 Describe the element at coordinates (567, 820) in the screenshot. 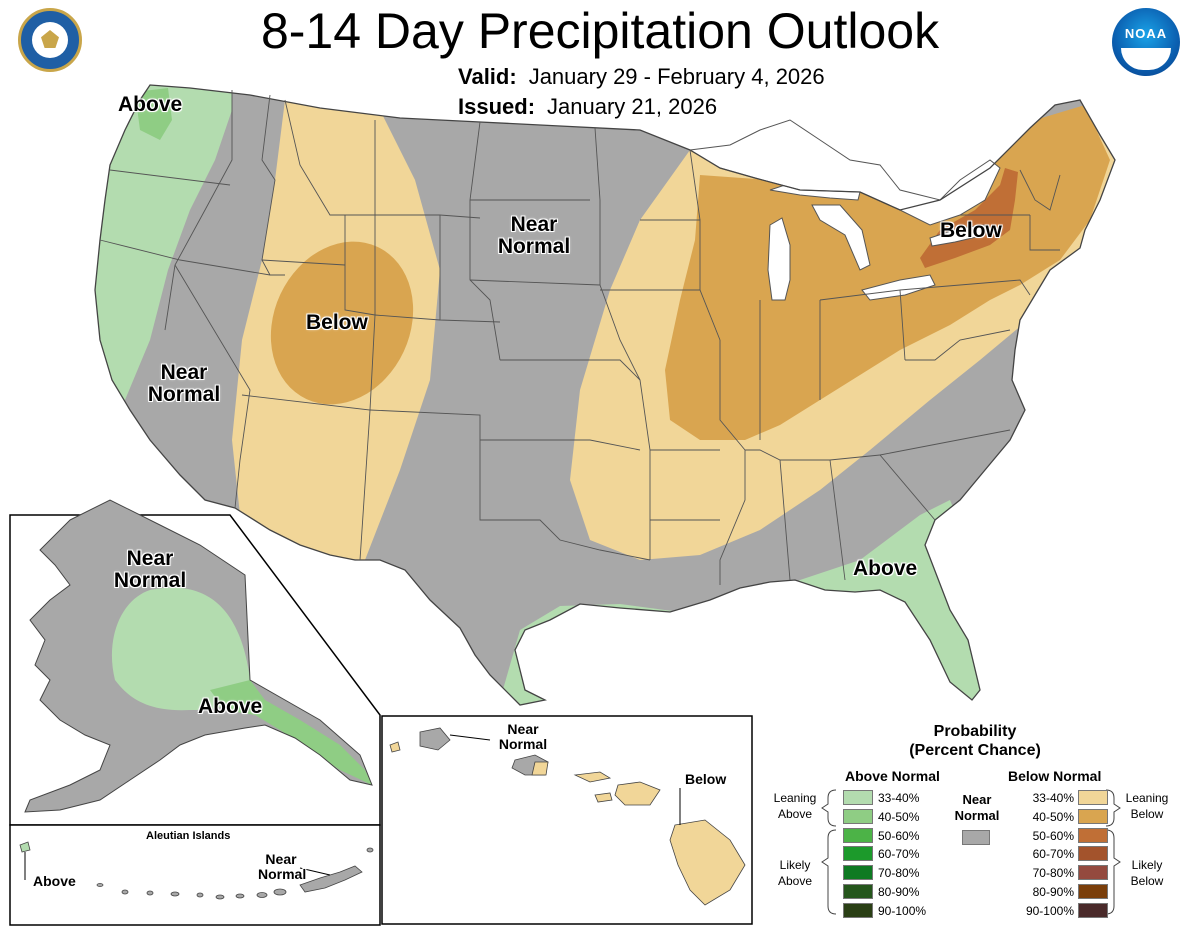

I see `hawaii-inset` at that location.